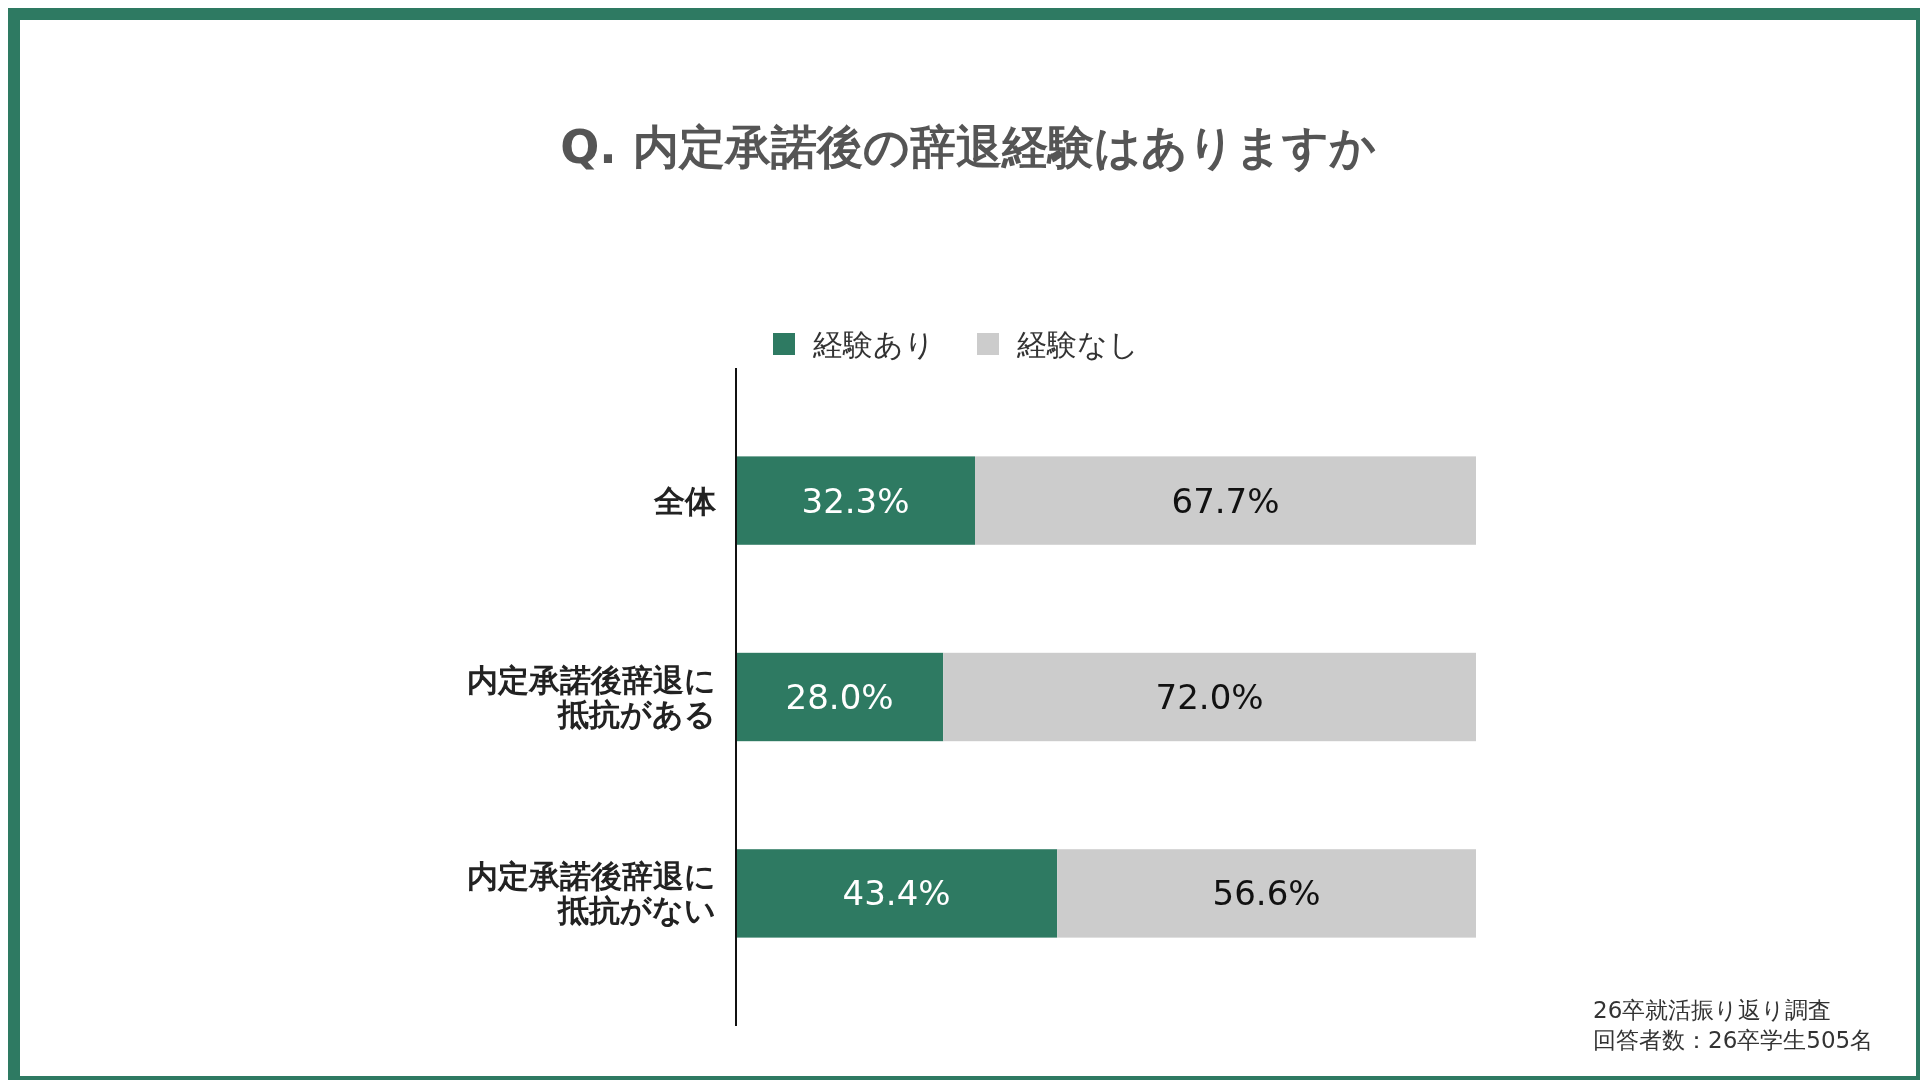  I want to click on data-label: 28.0%, so click(839, 697).